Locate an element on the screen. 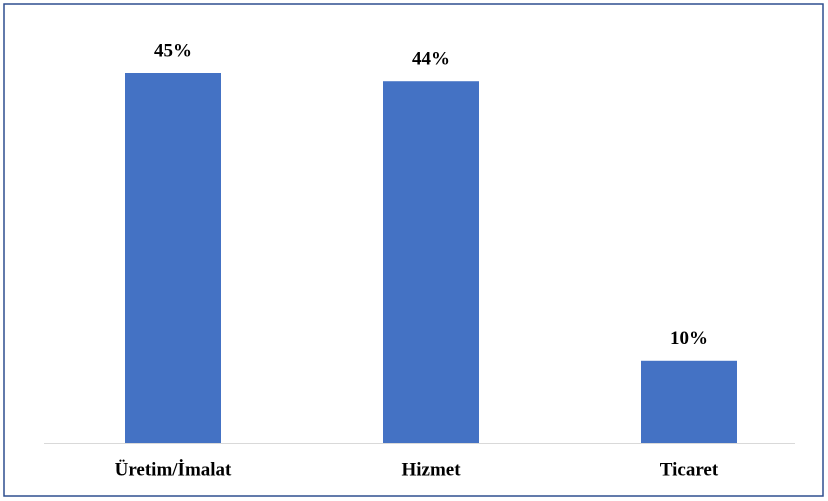 This screenshot has height=501, width=828. data-label: 45% is located at coordinates (173, 50).